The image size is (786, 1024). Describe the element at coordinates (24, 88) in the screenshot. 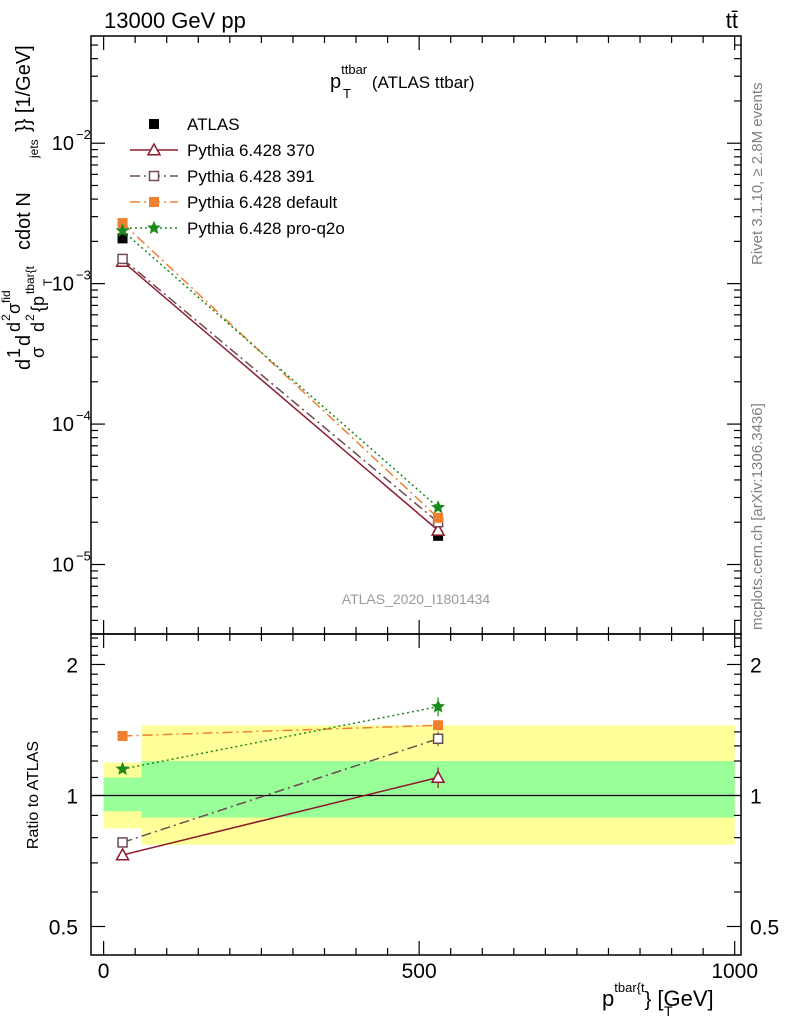

I see `ylabel-tail: }} [1/GeV]` at that location.